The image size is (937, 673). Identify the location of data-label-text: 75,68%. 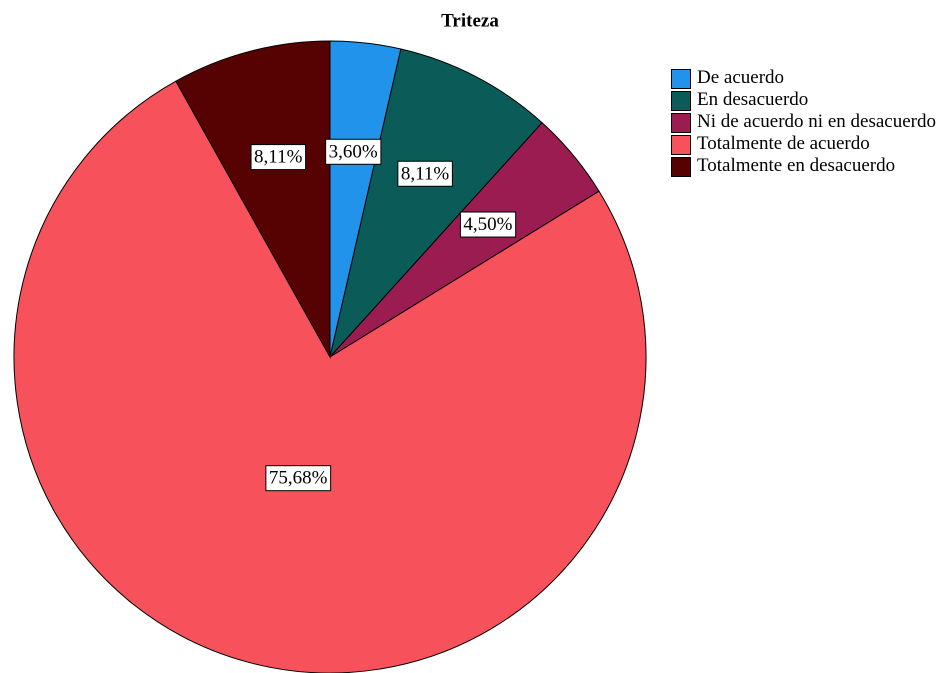
(298, 478).